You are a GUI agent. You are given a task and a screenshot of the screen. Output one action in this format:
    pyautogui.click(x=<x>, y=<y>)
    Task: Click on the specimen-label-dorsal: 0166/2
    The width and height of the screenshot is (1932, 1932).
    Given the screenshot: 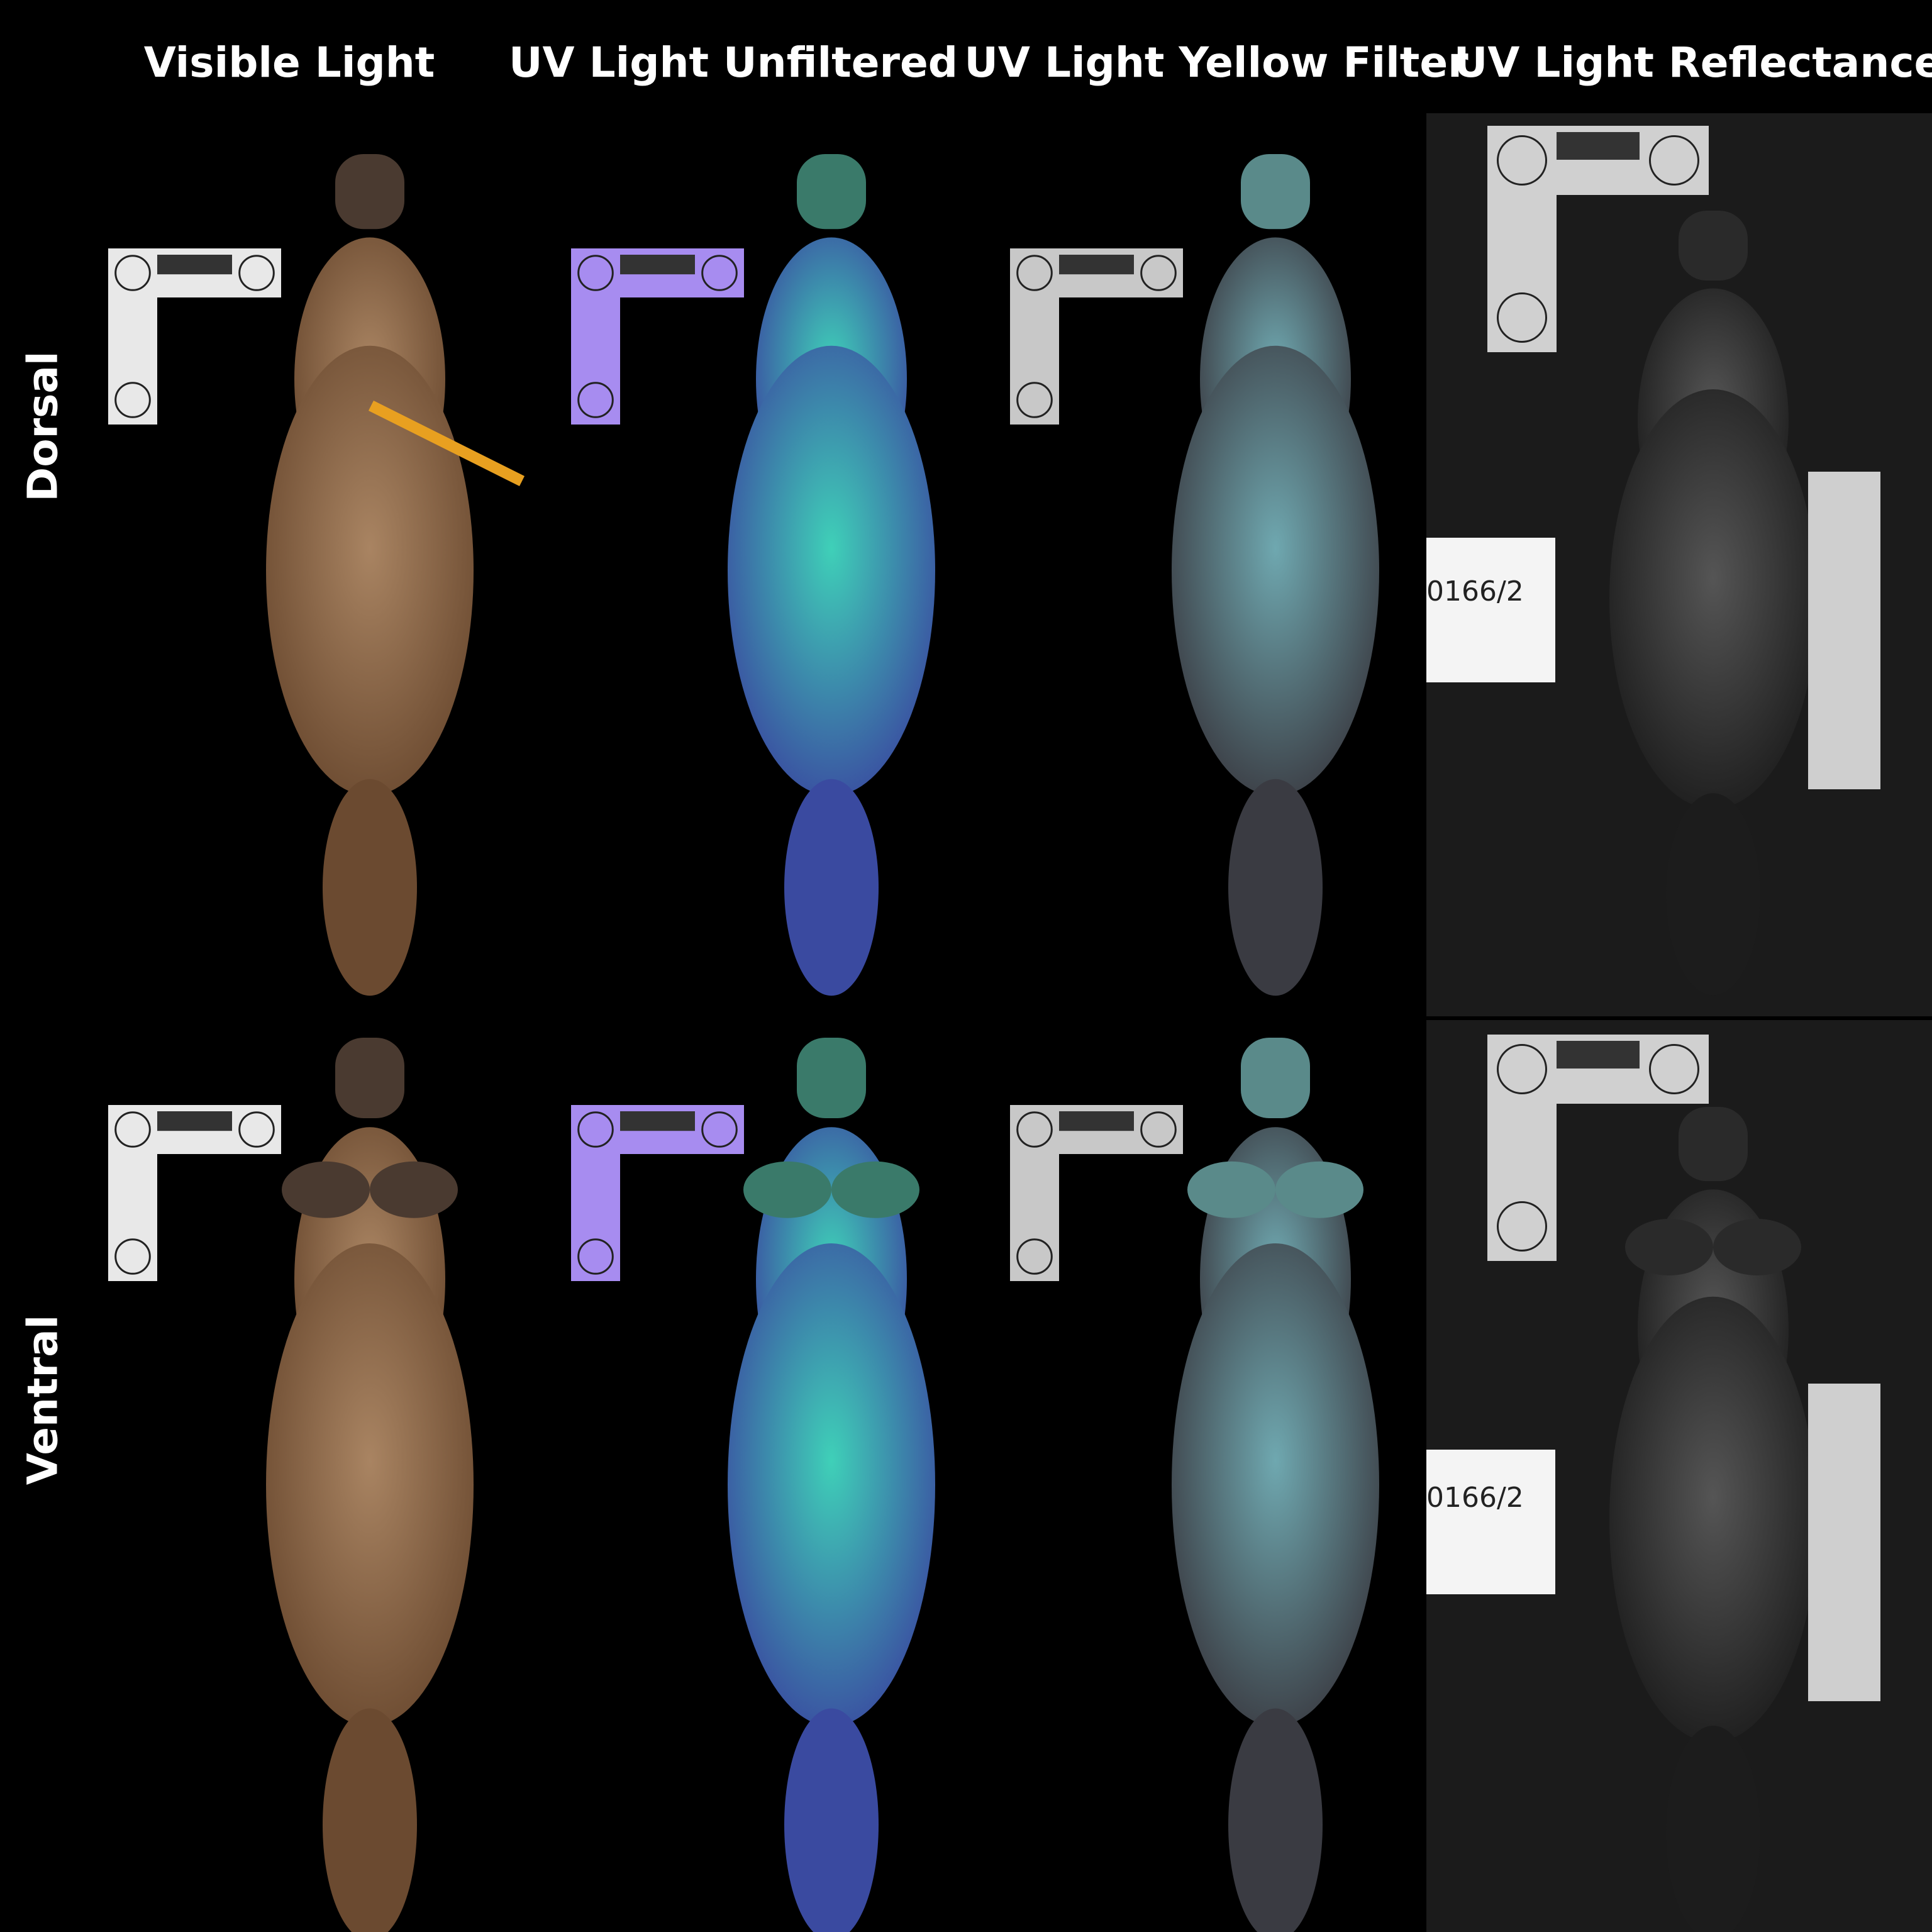 What is the action you would take?
    pyautogui.click(x=1475, y=591)
    